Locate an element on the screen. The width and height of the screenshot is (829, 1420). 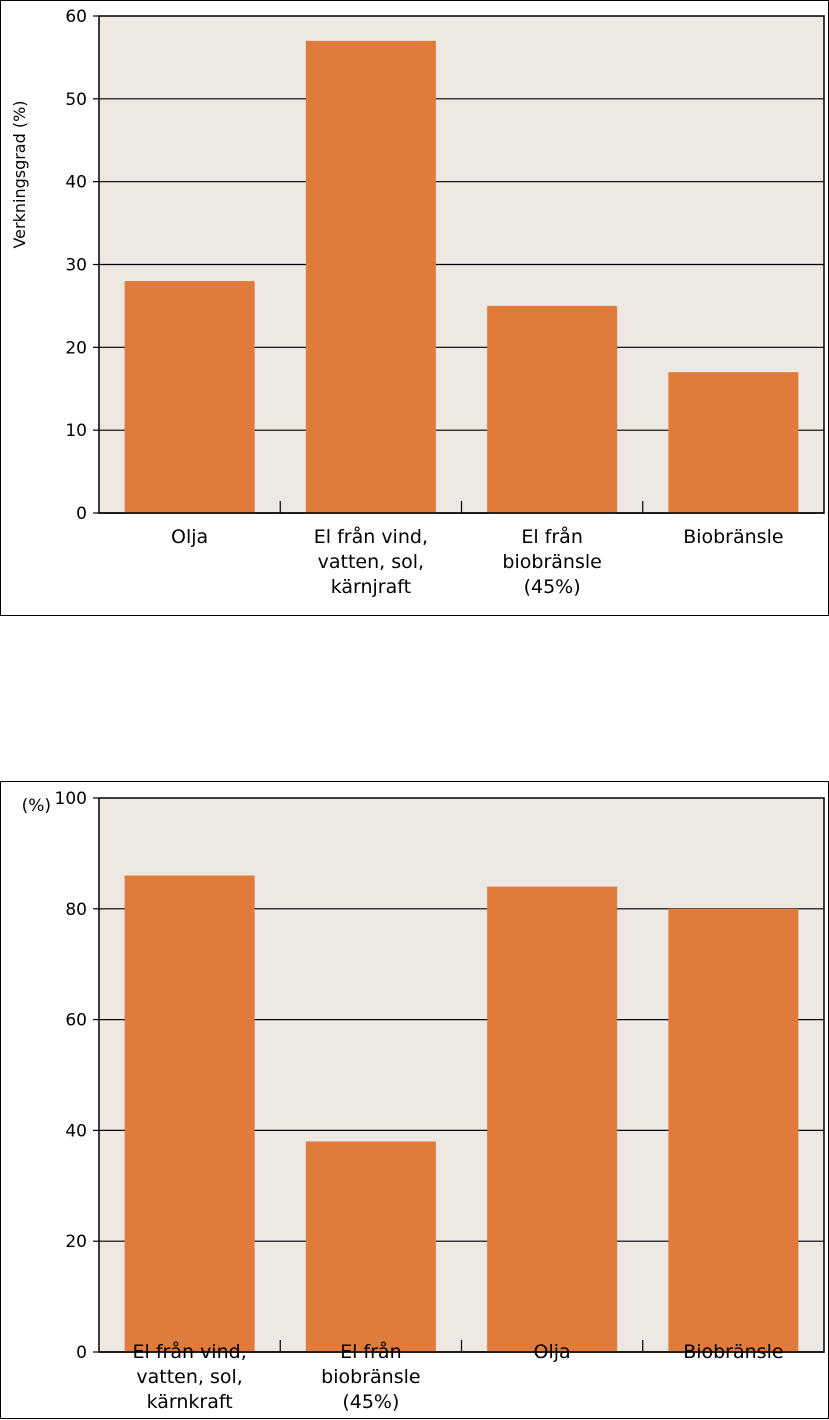
x-category-label: El från vind, vatten, sol, kärnjraft is located at coordinates (371, 561).